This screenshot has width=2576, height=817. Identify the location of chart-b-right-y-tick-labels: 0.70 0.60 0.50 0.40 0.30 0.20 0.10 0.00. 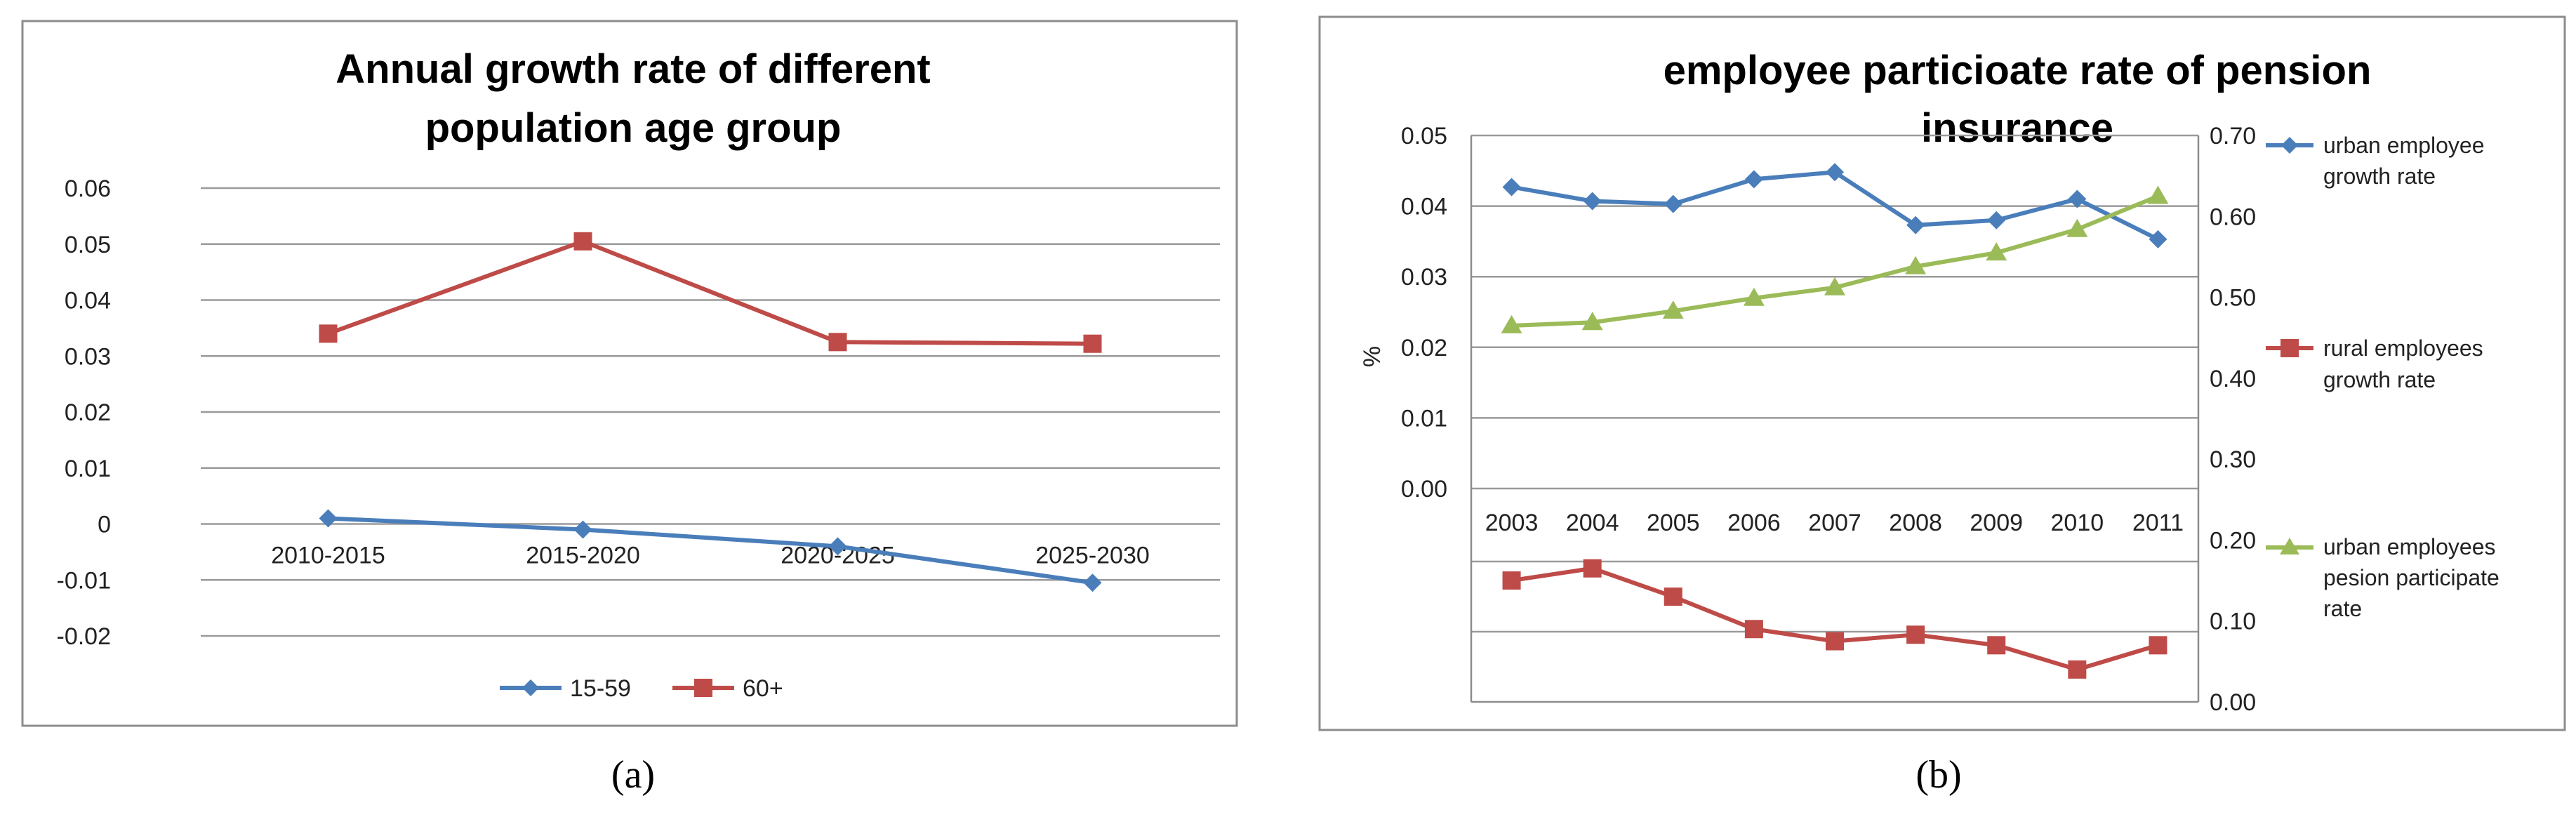
(2233, 419).